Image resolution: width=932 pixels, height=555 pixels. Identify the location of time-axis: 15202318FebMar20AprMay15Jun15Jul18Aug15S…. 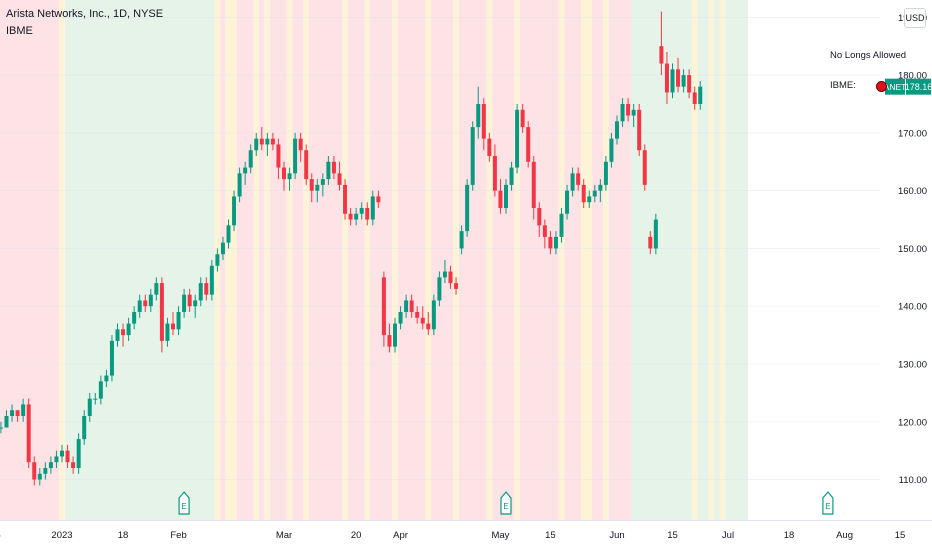
(466, 535).